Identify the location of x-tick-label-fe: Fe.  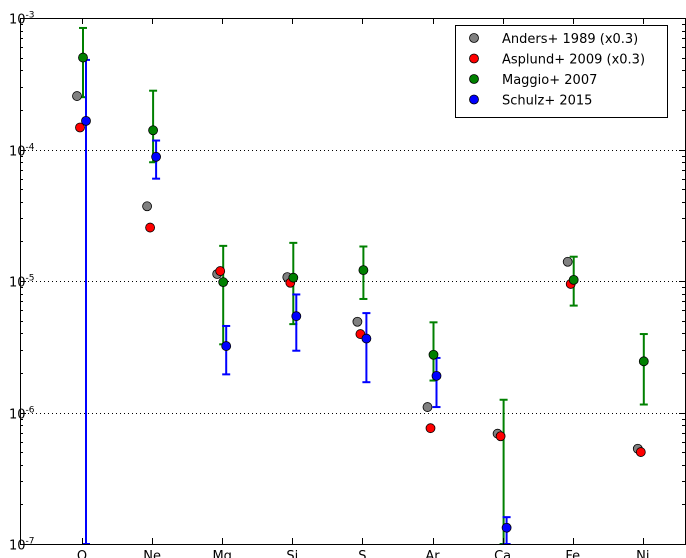
(572, 553).